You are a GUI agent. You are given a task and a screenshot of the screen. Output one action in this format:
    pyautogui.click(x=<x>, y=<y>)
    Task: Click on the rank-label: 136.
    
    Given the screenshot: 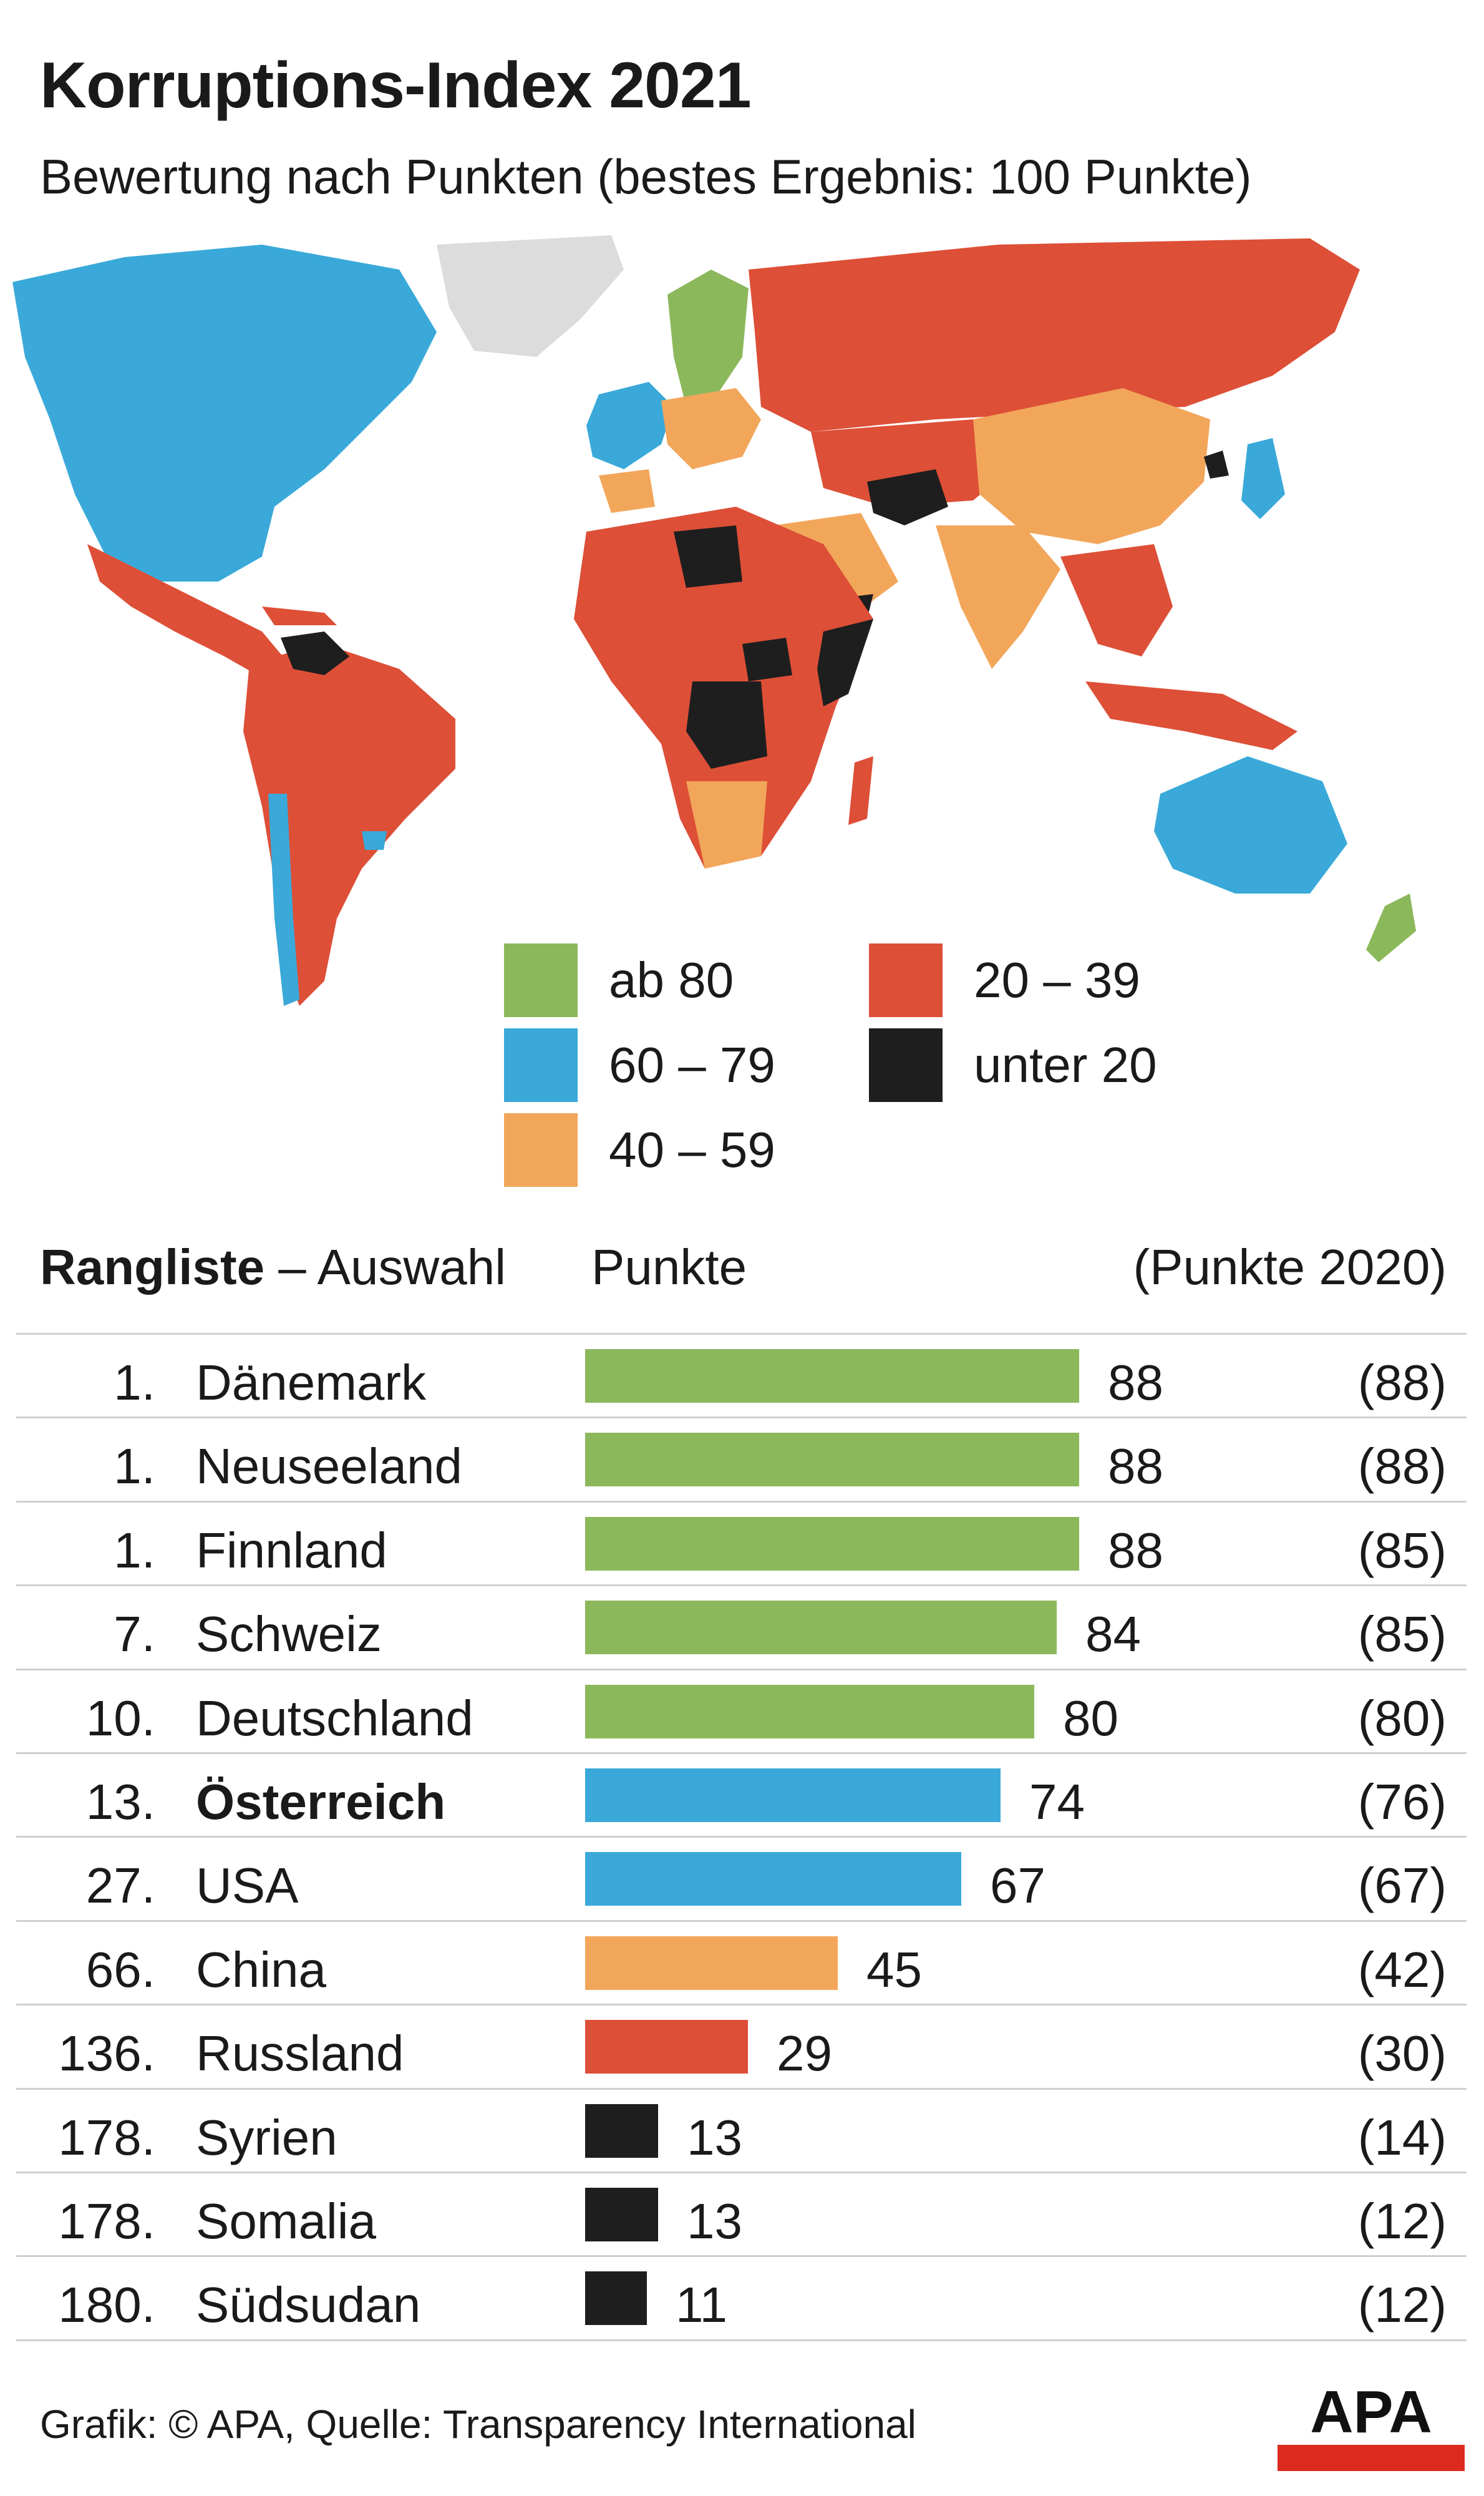 What is the action you would take?
    pyautogui.click(x=106, y=2054)
    